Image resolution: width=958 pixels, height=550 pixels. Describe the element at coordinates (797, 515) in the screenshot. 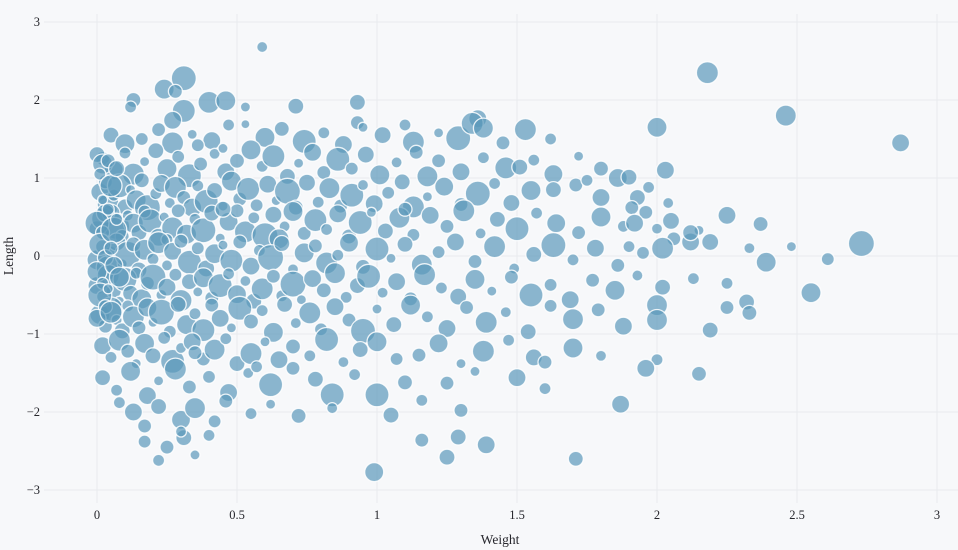

I see `x-tick-label: 2.5` at that location.